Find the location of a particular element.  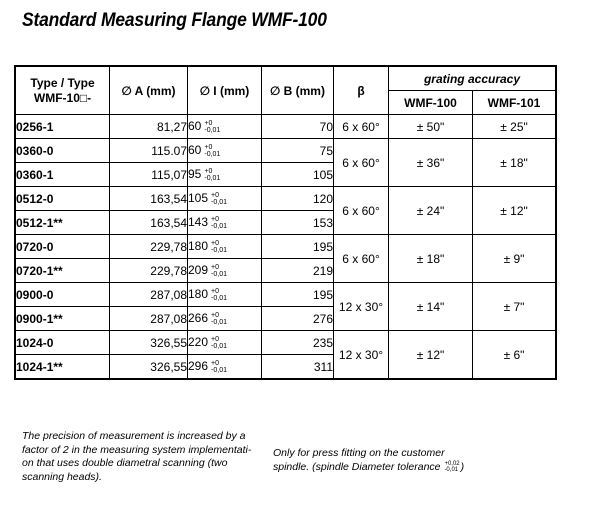

cell-i: 143 +0 -0,01 is located at coordinates (224, 222).